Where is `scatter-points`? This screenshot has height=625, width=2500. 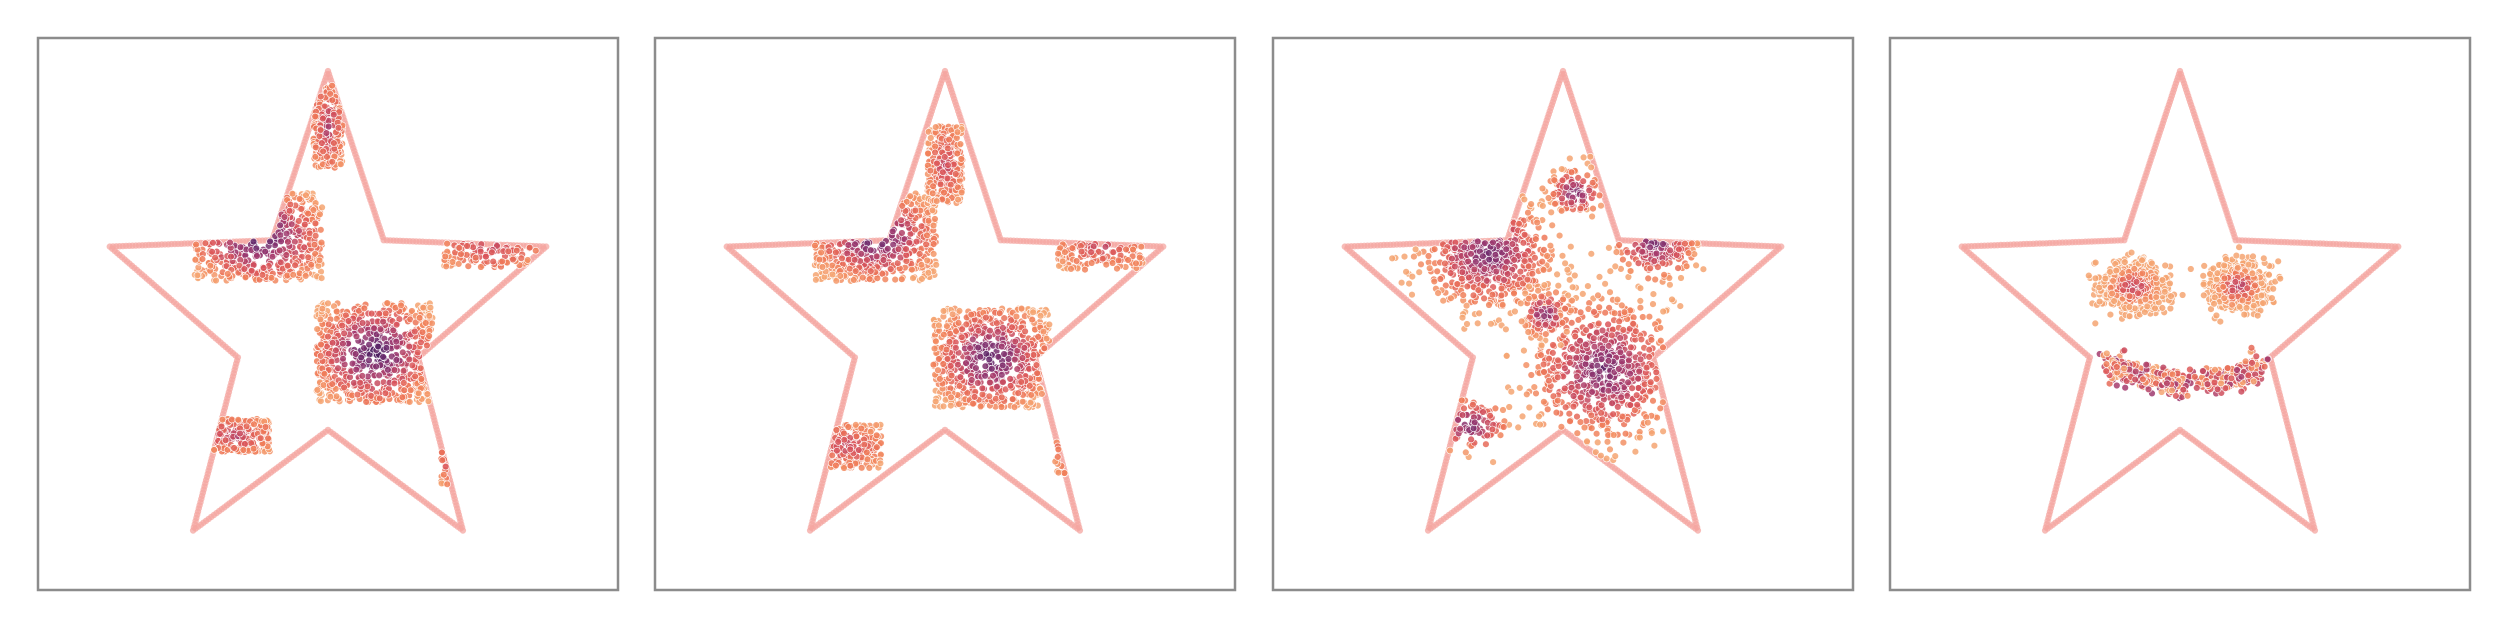 scatter-points is located at coordinates (365, 284).